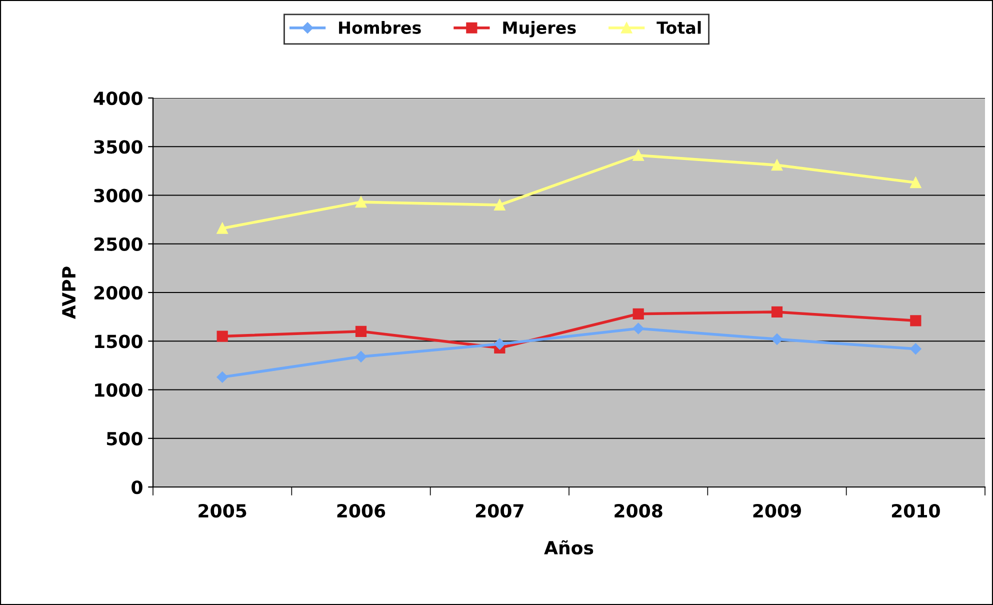 The width and height of the screenshot is (993, 605). I want to click on x-tick-label: 2008, so click(638, 511).